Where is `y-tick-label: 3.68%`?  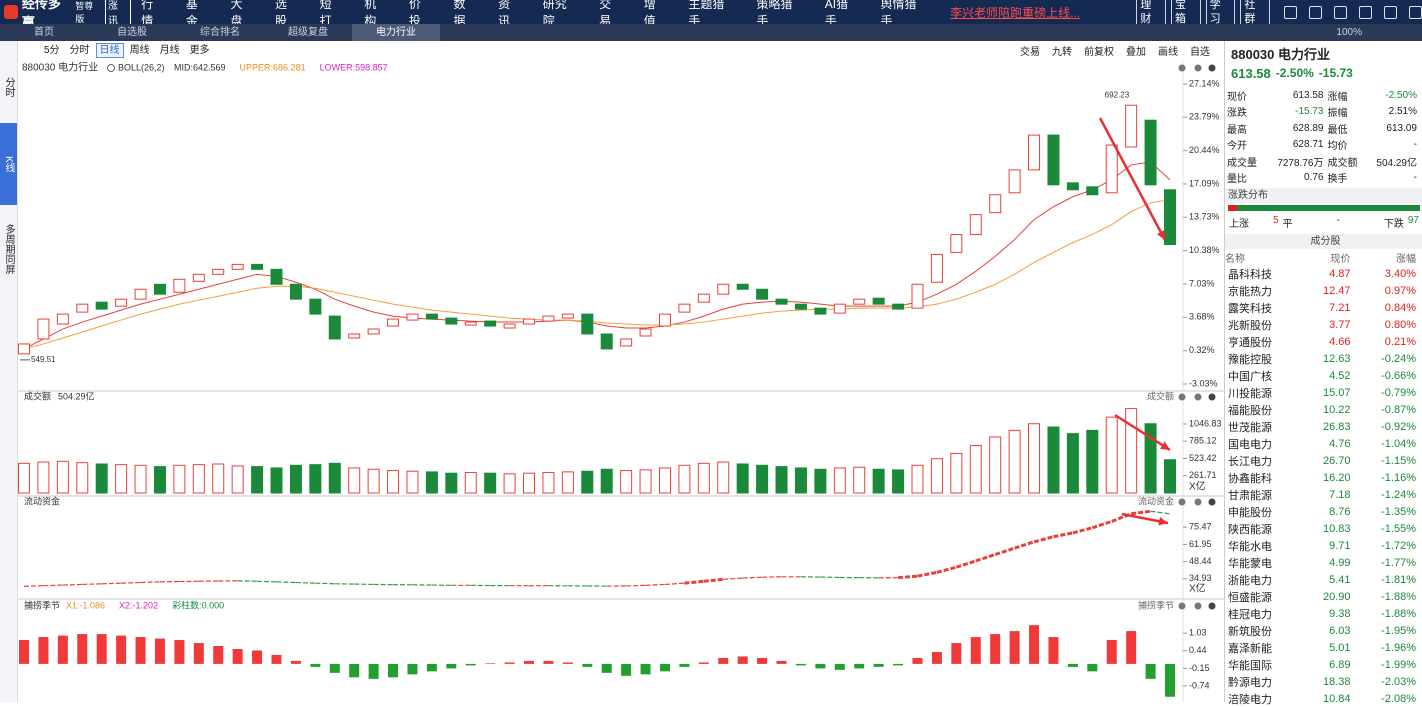 y-tick-label: 3.68% is located at coordinates (1202, 317).